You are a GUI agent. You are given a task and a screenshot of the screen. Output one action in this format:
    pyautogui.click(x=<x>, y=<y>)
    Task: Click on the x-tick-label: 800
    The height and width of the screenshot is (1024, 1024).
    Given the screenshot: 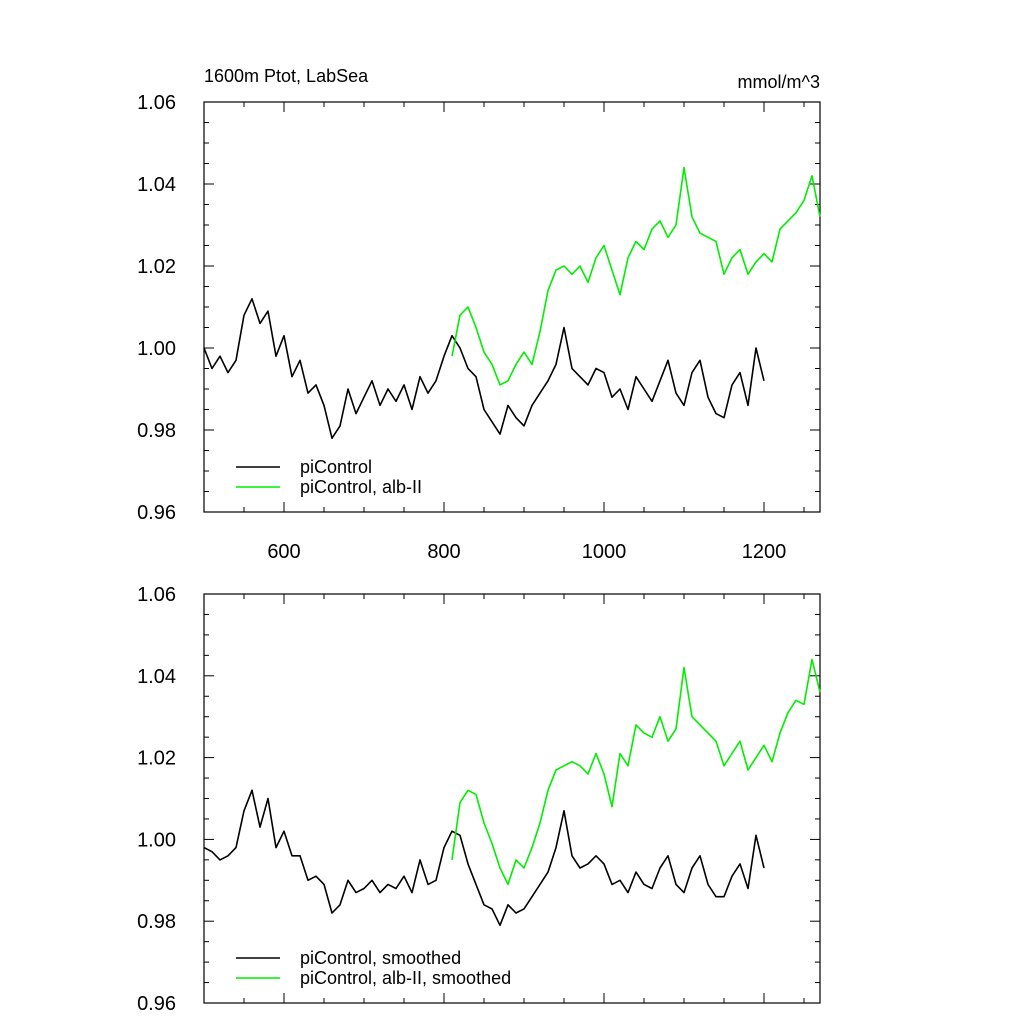 What is the action you would take?
    pyautogui.click(x=443, y=552)
    